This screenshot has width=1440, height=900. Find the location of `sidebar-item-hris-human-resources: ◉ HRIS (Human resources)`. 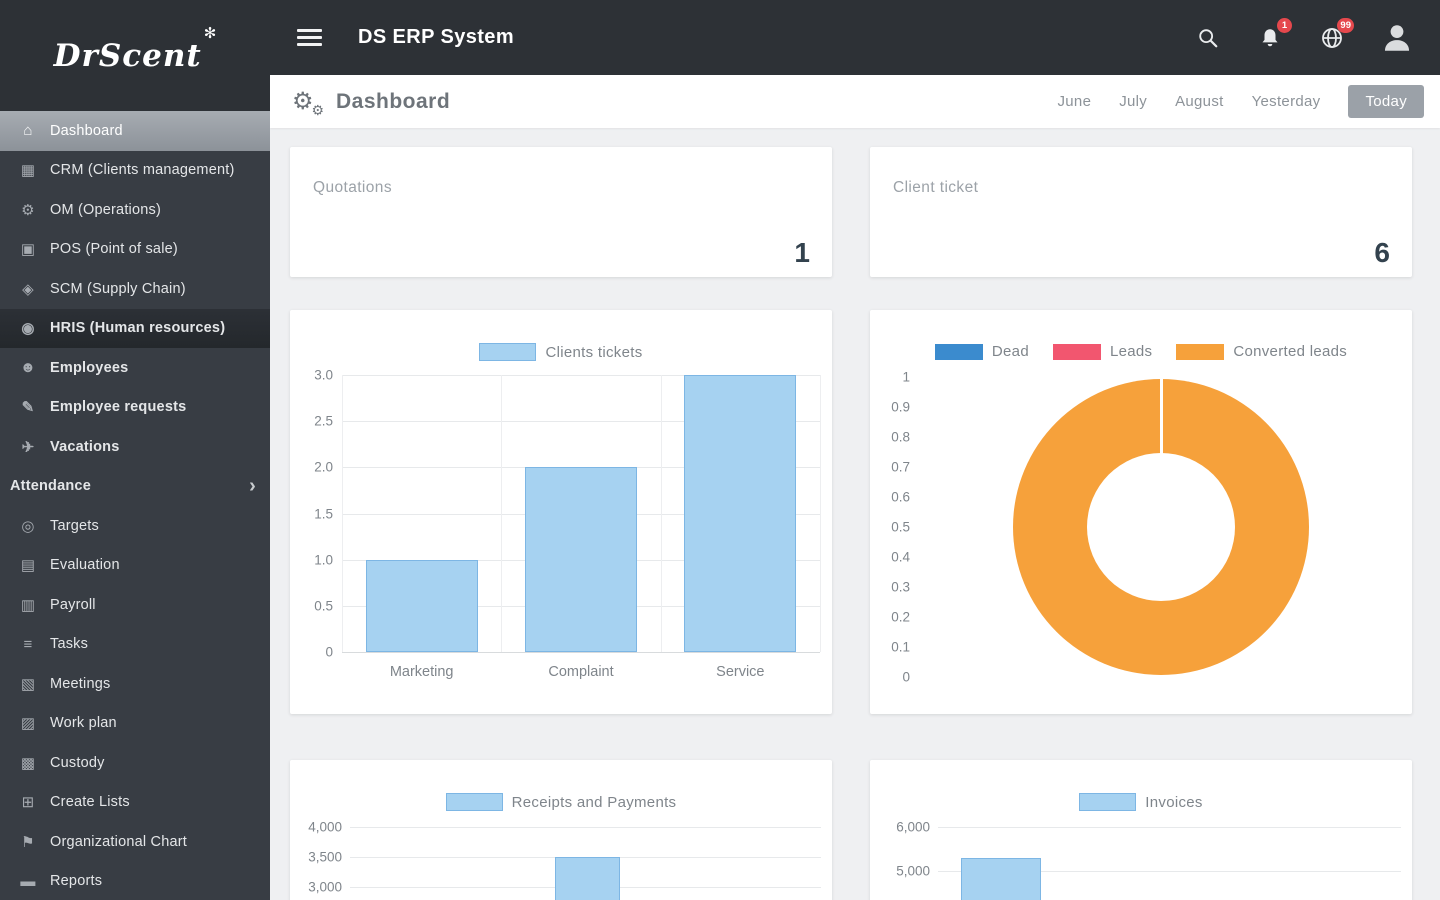

sidebar-item-hris-human-resources: ◉ HRIS (Human resources) is located at coordinates (135, 328).